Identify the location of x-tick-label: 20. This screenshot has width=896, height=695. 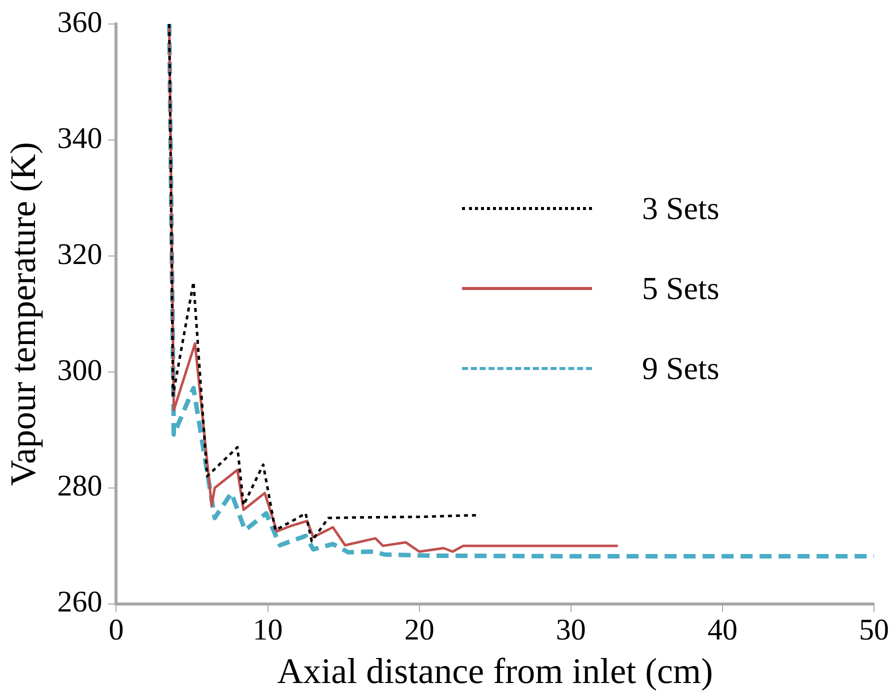
(419, 630).